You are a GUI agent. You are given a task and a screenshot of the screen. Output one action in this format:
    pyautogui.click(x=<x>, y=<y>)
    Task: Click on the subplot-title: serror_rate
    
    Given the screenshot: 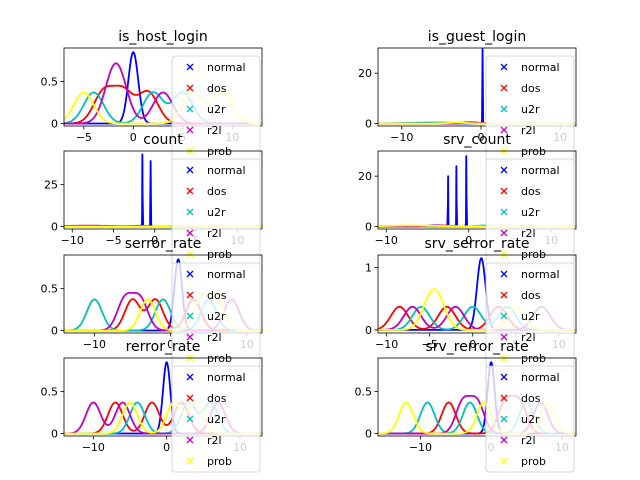 What is the action you would take?
    pyautogui.click(x=163, y=244)
    